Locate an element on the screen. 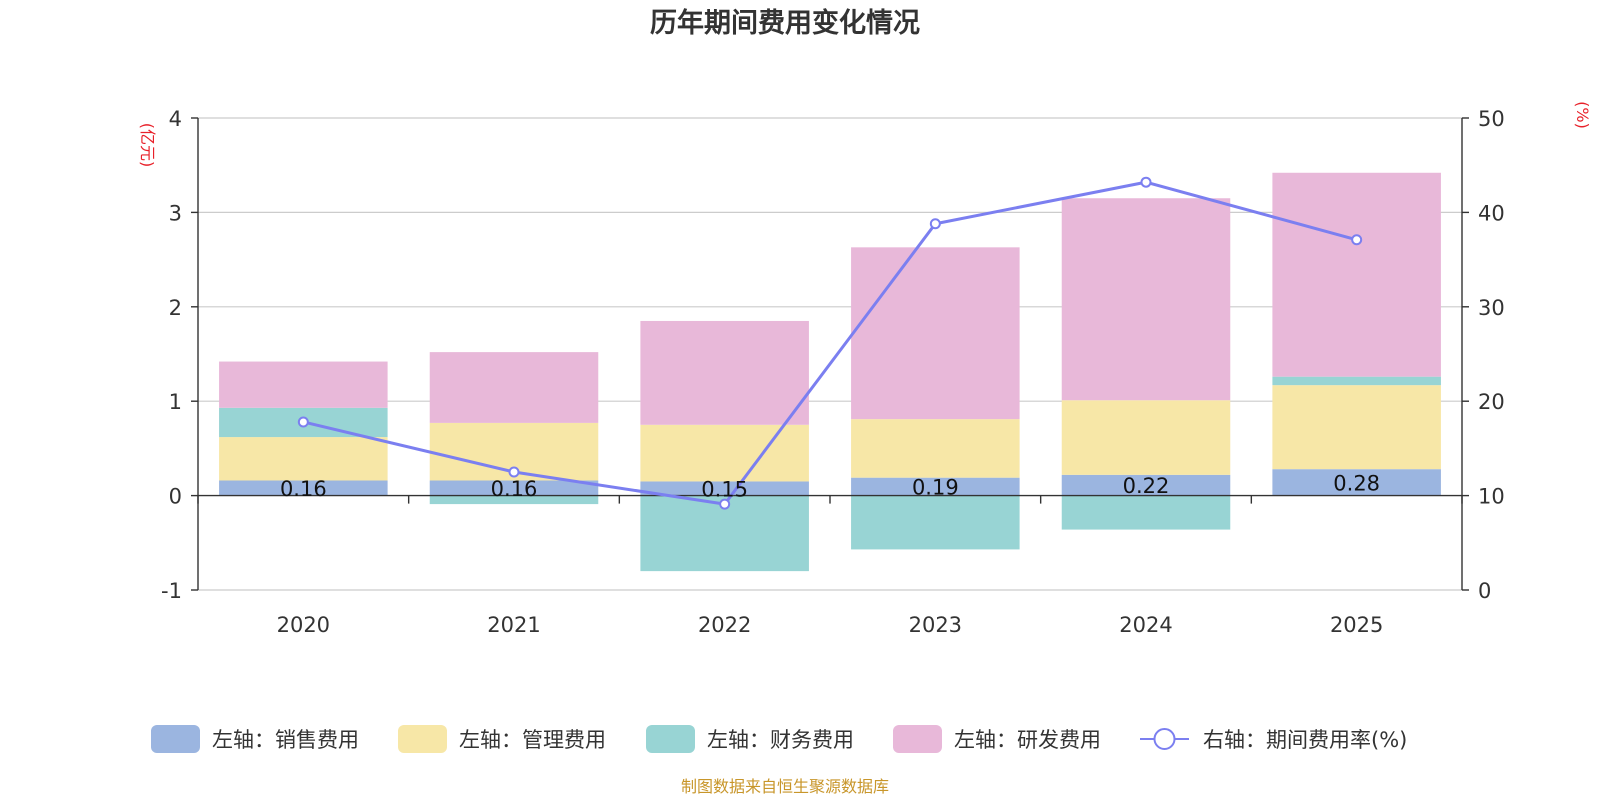  x-axis-category-label: 2020 is located at coordinates (303, 625).